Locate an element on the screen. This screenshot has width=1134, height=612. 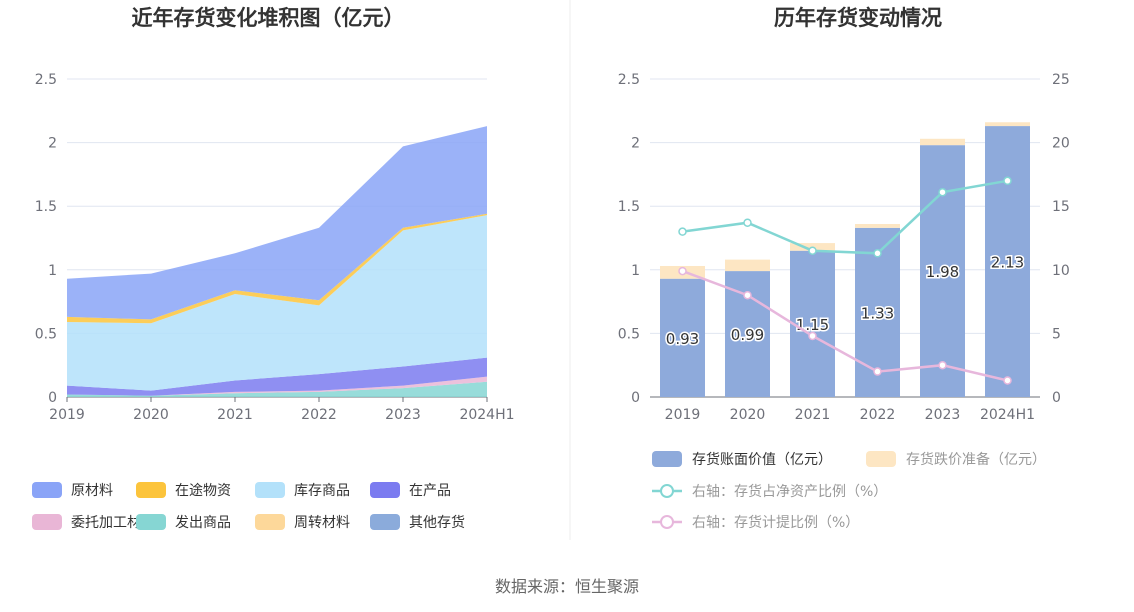
bar-value-label: 0.93 is located at coordinates (682, 339).